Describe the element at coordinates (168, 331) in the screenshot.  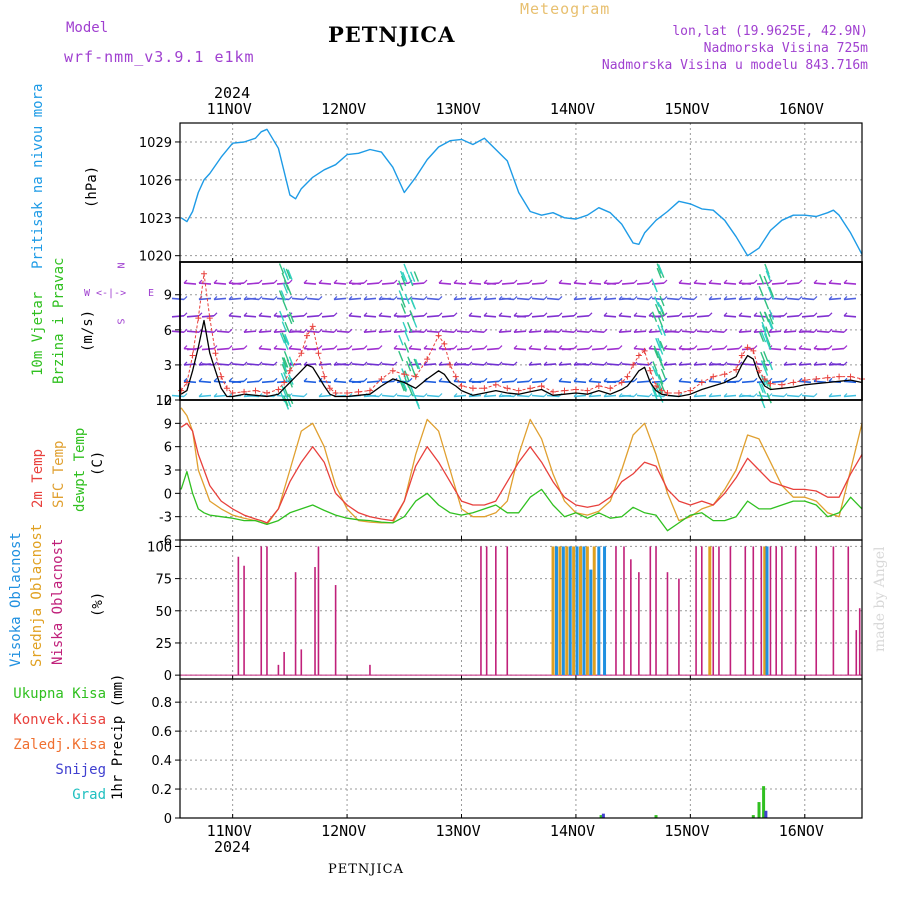
I see `y-tick-label: 6` at that location.